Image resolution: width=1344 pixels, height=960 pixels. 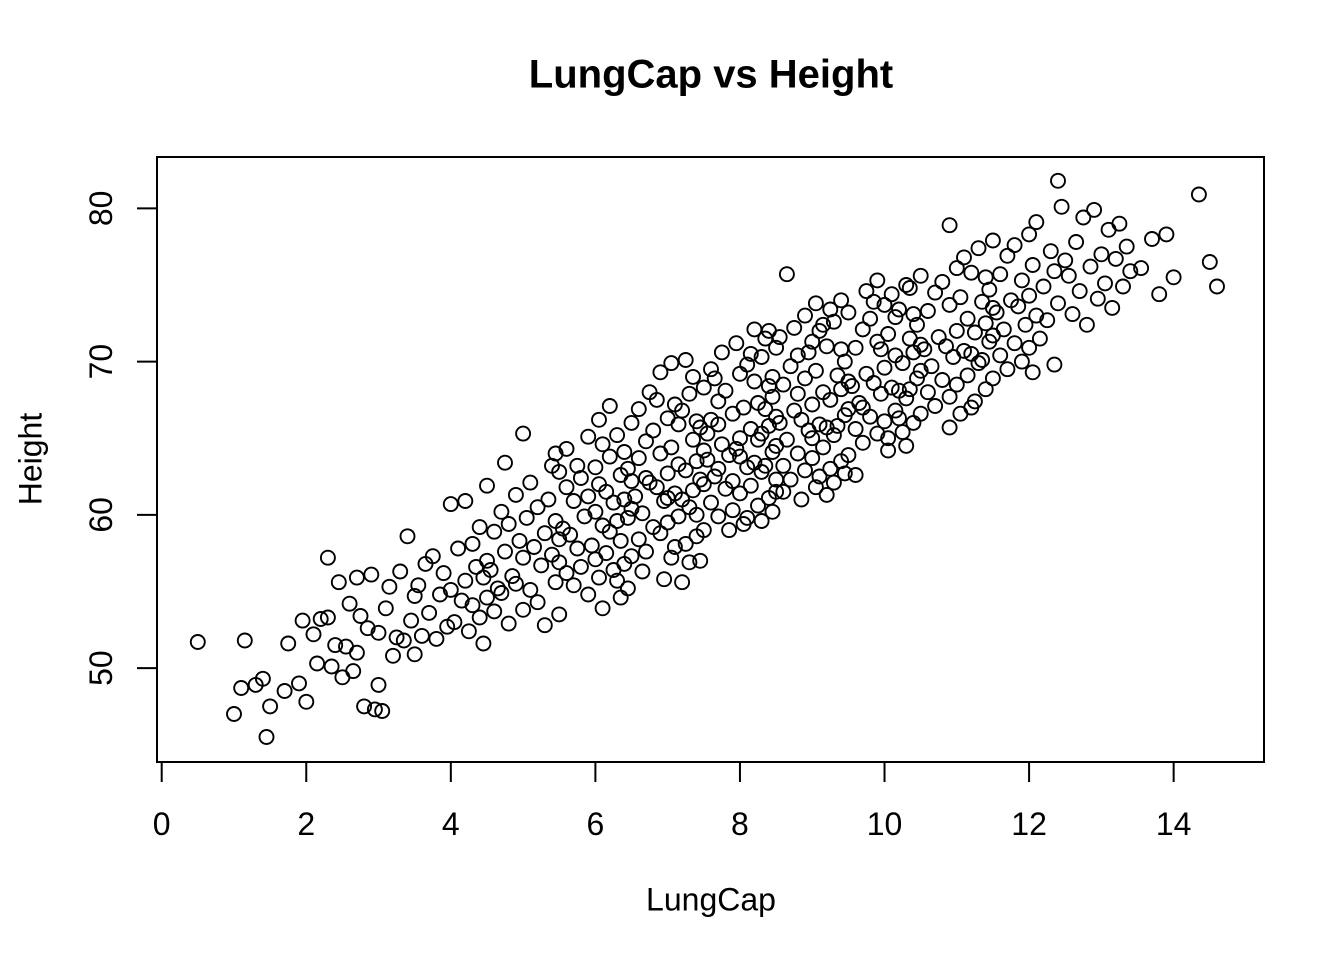 I want to click on x-tick-label: 6, so click(x=595, y=824).